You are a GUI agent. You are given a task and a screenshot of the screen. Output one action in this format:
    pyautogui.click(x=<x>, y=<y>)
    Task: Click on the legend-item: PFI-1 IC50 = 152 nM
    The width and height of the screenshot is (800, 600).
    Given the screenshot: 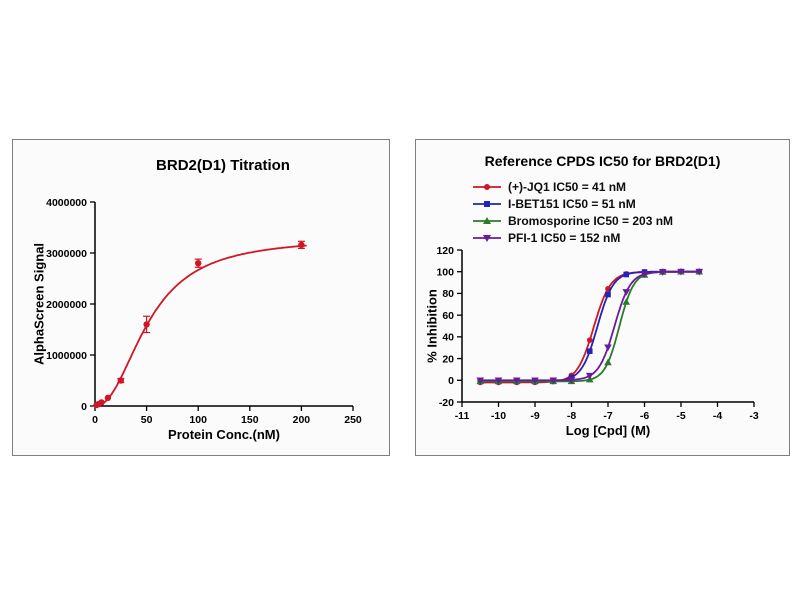 What is the action you would take?
    pyautogui.click(x=572, y=238)
    